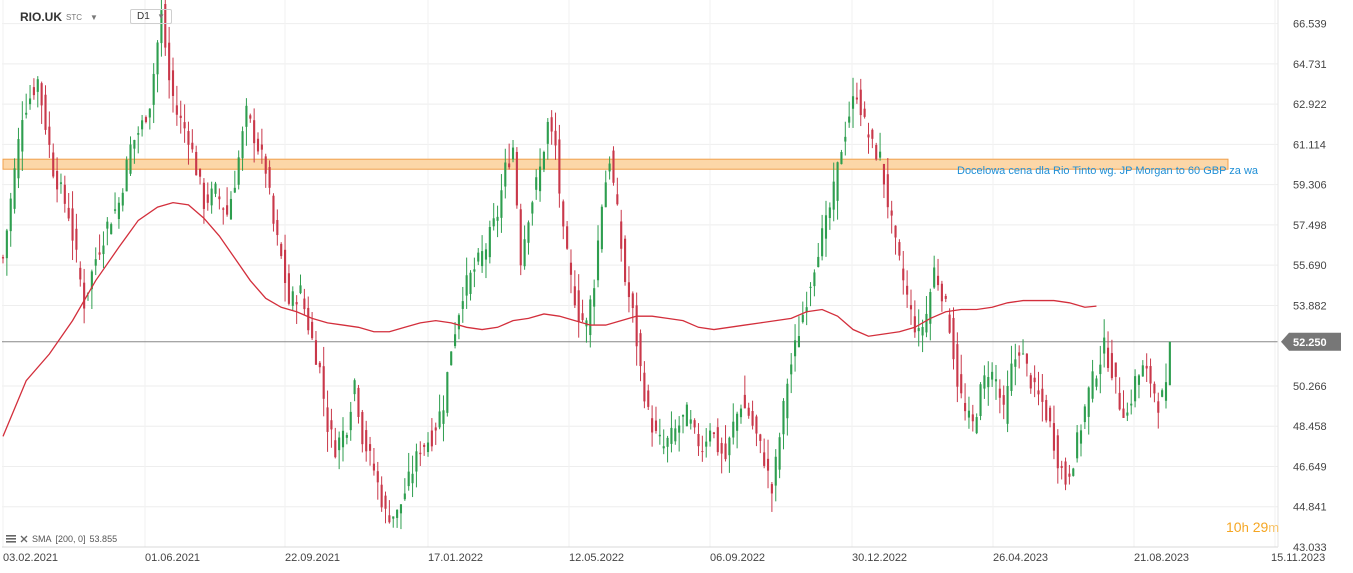 The height and width of the screenshot is (573, 1353). I want to click on symbol-selector: RIO.UK STC ▼, so click(59, 17).